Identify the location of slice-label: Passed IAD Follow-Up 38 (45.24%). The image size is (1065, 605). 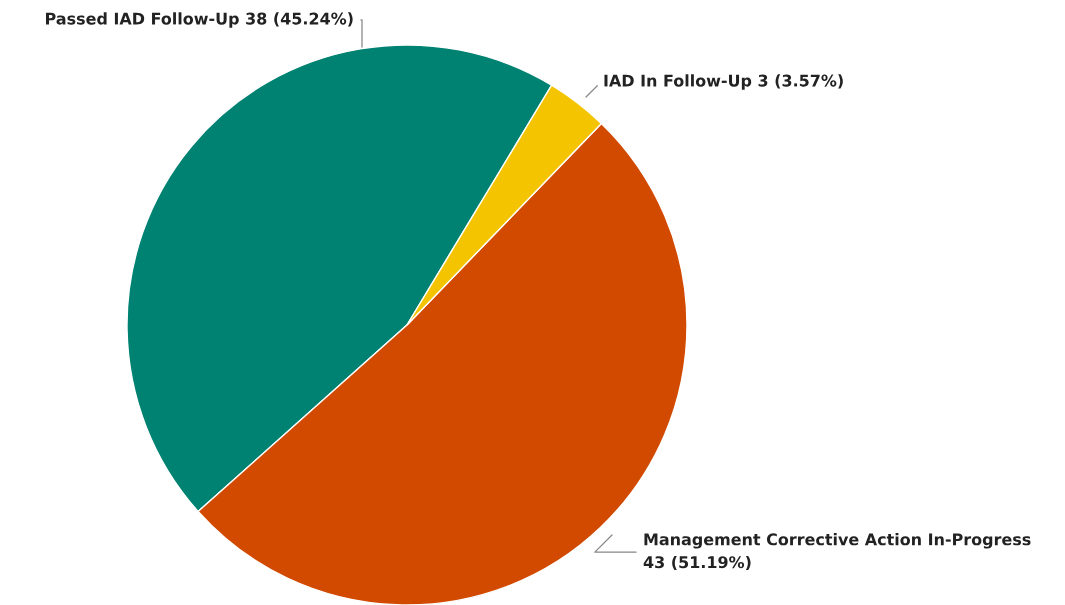
(199, 20).